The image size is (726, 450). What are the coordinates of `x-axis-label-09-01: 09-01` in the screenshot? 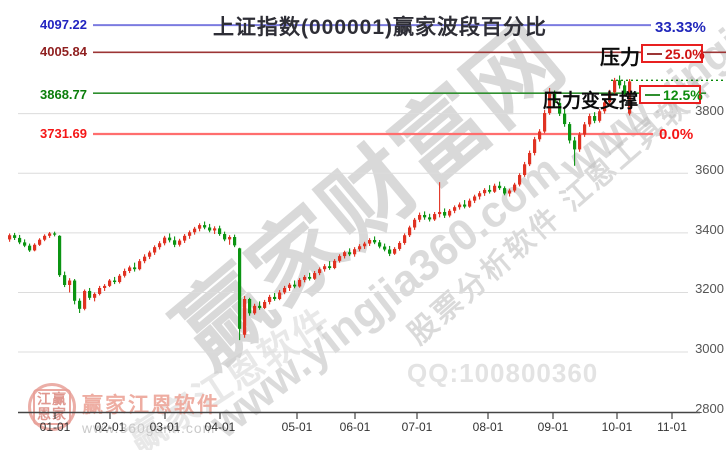 It's located at (553, 427).